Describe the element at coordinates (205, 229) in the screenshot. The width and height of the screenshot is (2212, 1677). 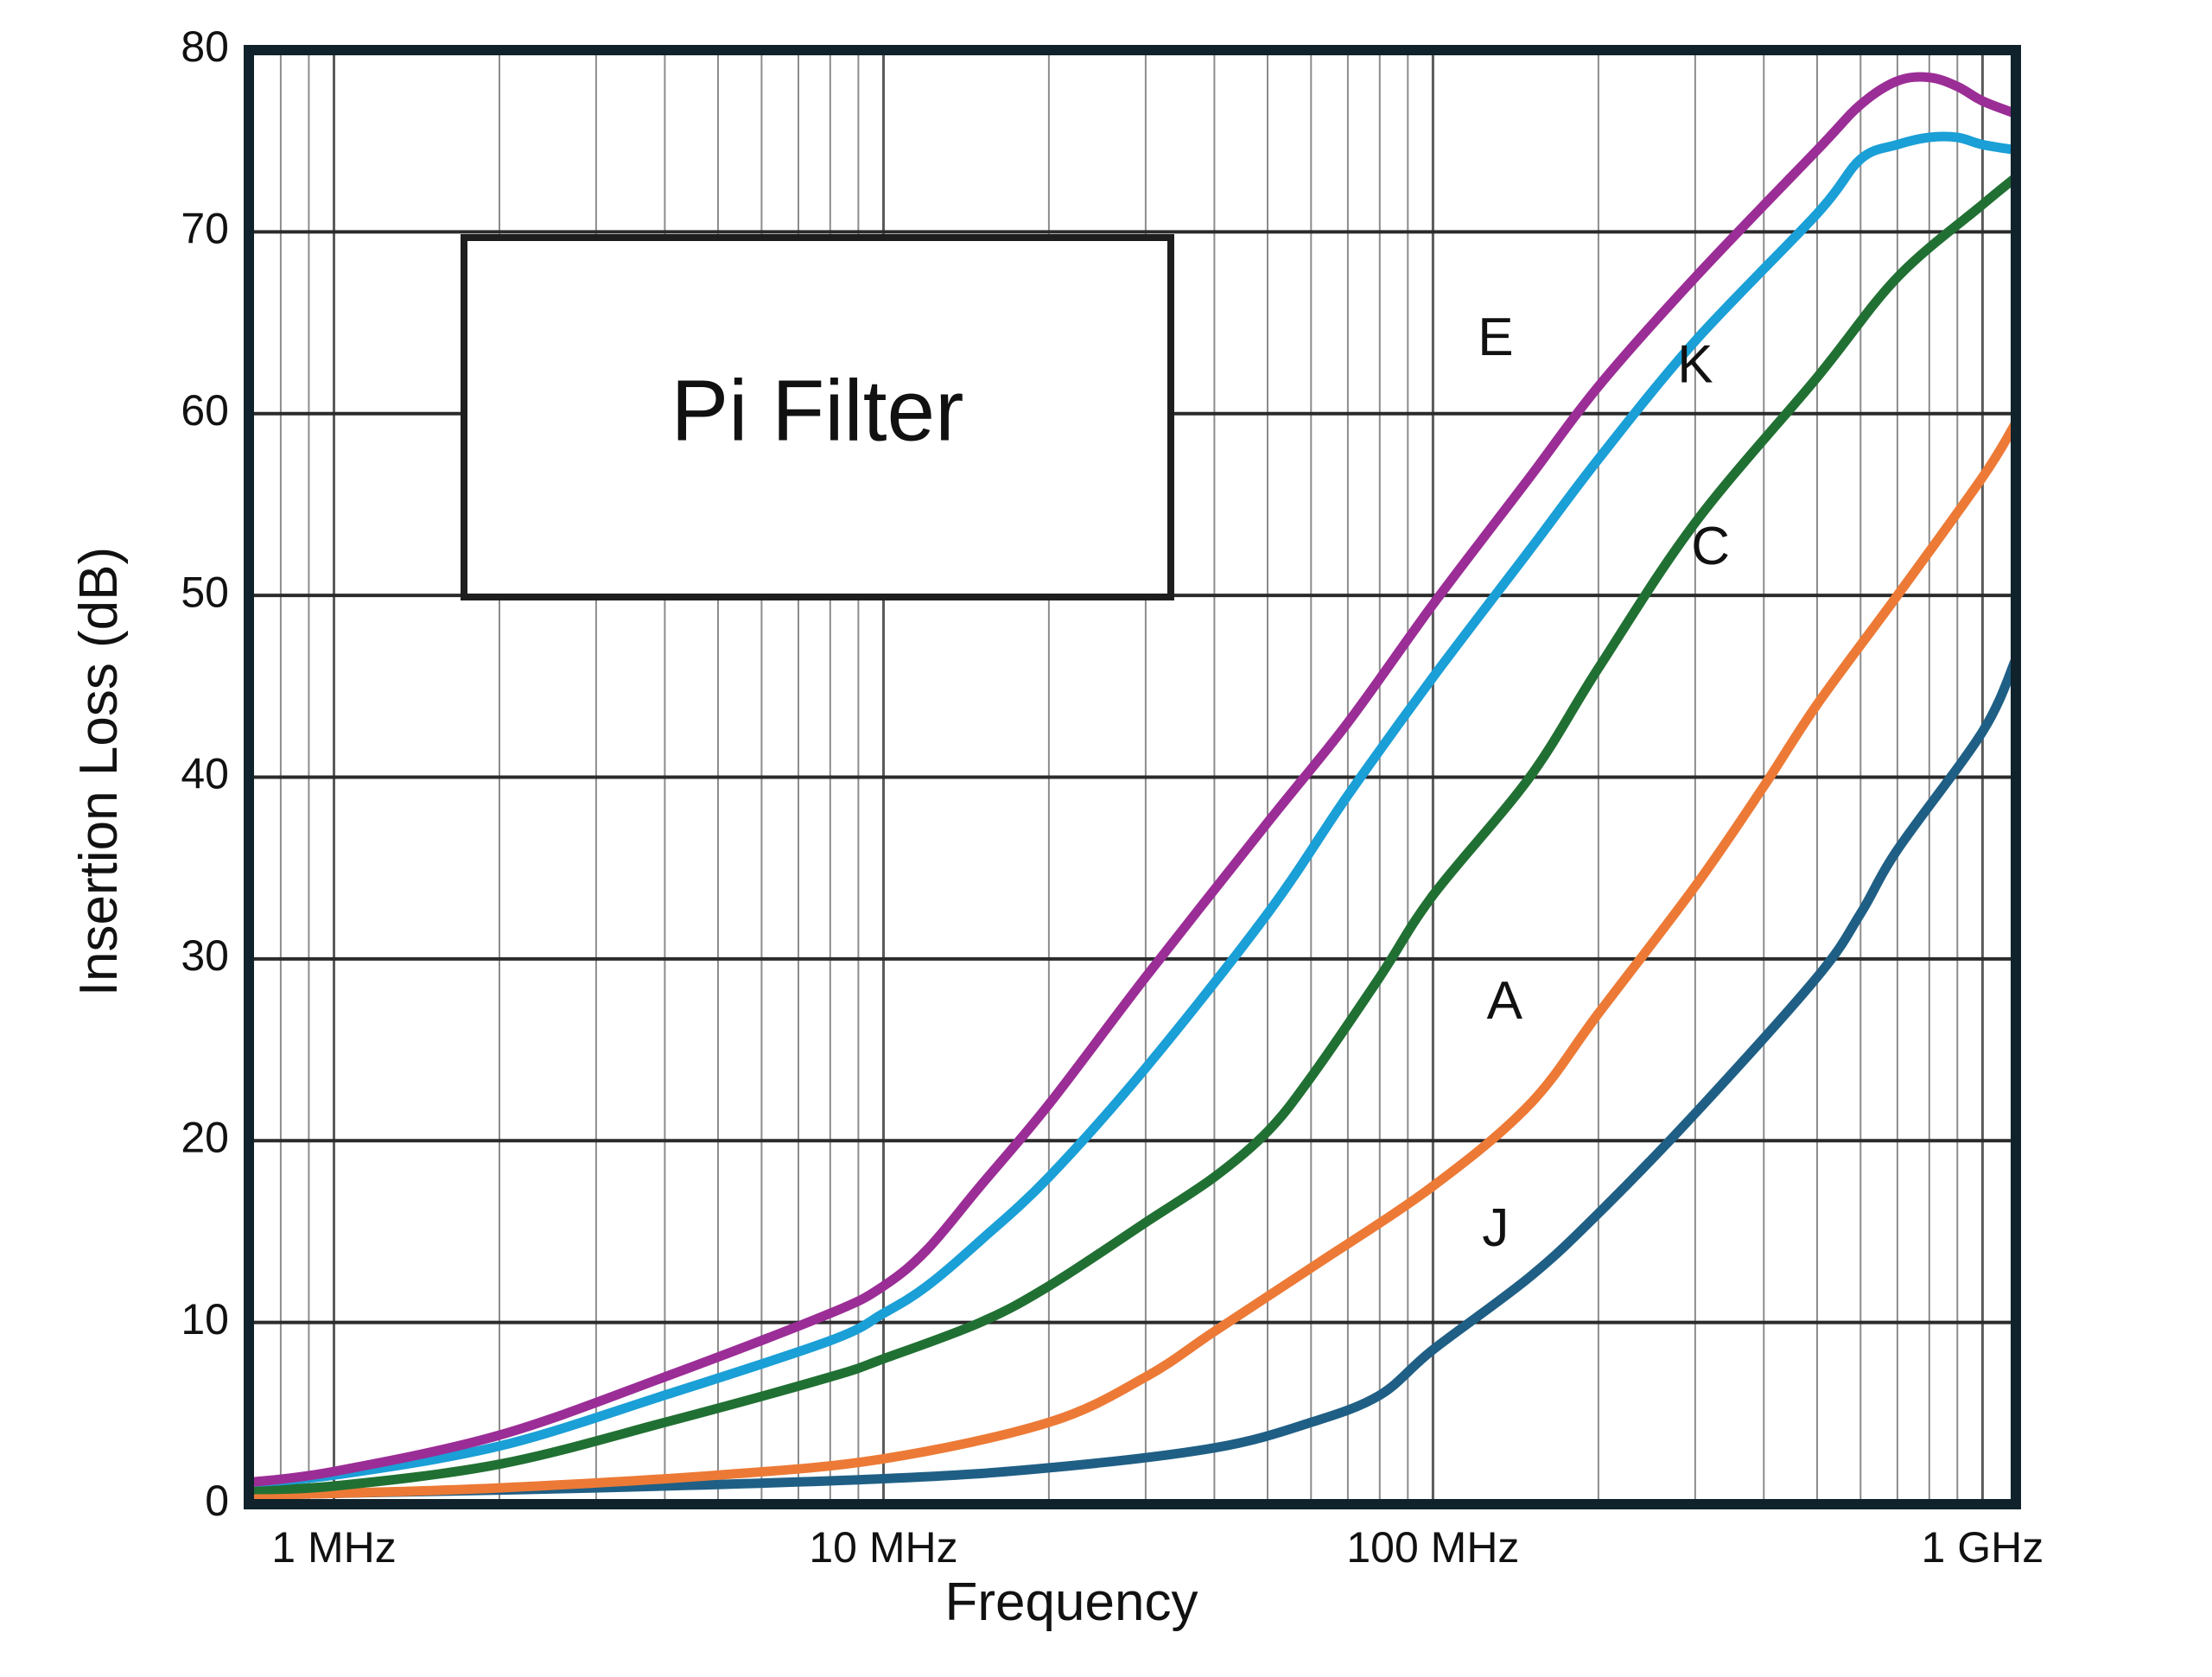
I see `y-tick-label: 70` at that location.